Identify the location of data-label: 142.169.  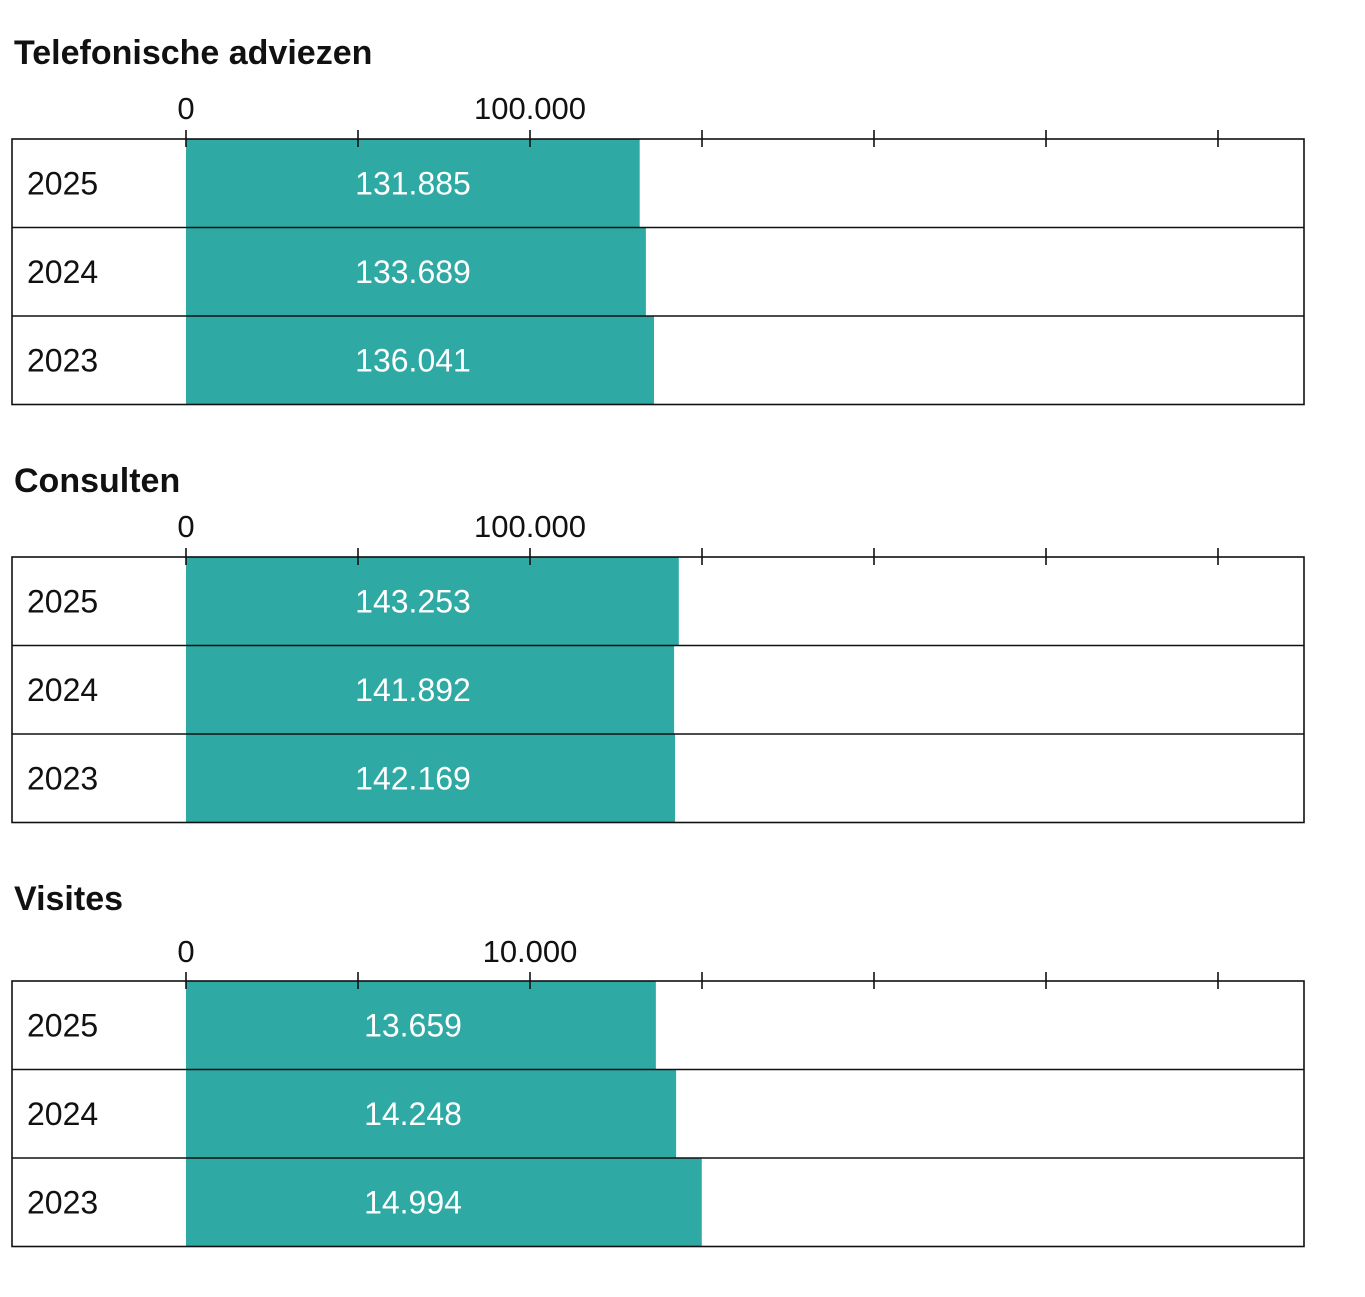
(413, 778).